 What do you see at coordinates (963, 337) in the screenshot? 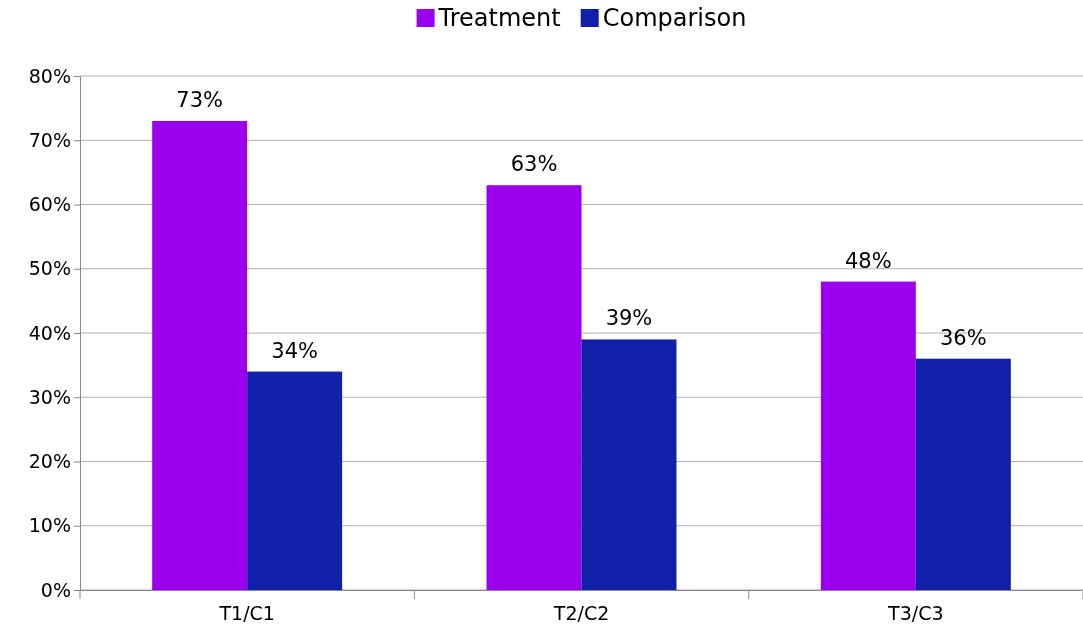
I see `data-label: 36%` at bounding box center [963, 337].